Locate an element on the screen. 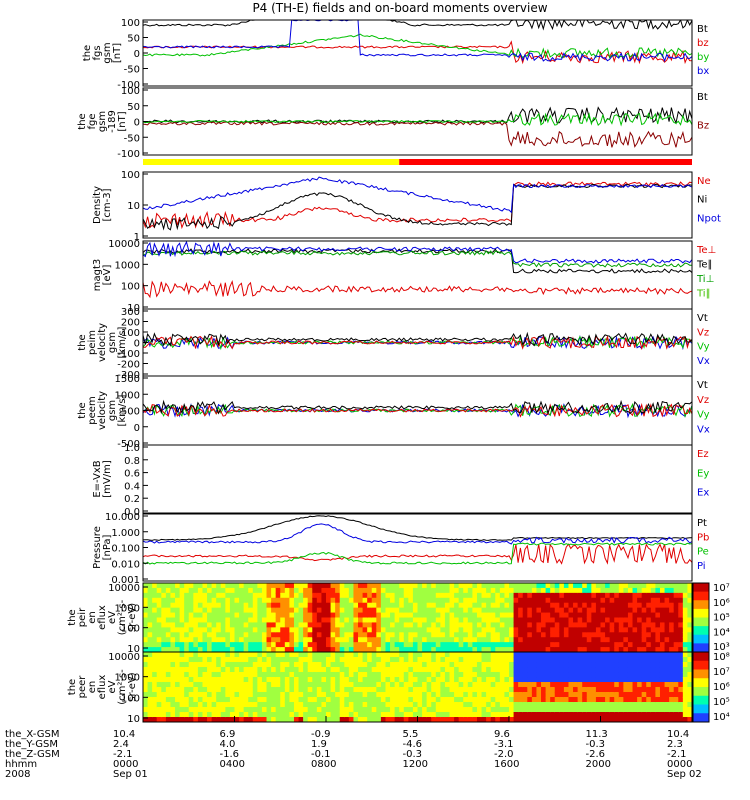 This screenshot has width=750, height=800. series-bt is located at coordinates (417, 115).